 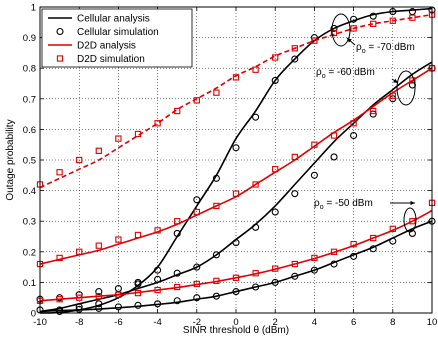 What do you see at coordinates (29, 191) in the screenshot?
I see `y-tick-label: 0.4` at bounding box center [29, 191].